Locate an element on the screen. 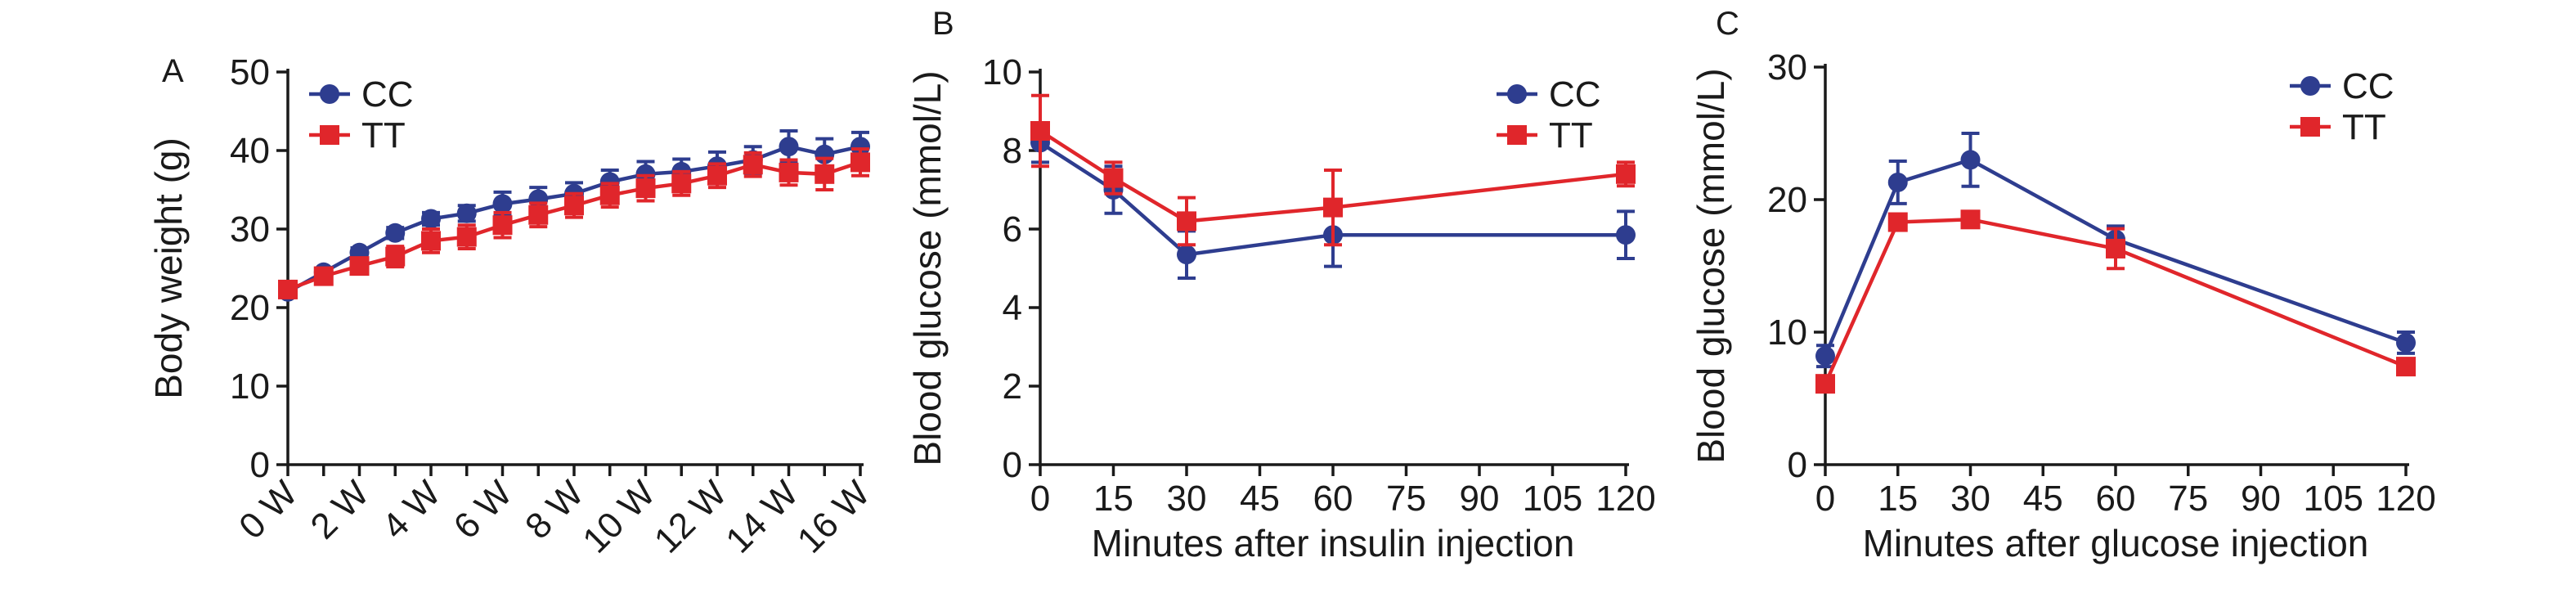 The height and width of the screenshot is (589, 2576). x-axis-title: Minutes after glucose injection is located at coordinates (2116, 543).